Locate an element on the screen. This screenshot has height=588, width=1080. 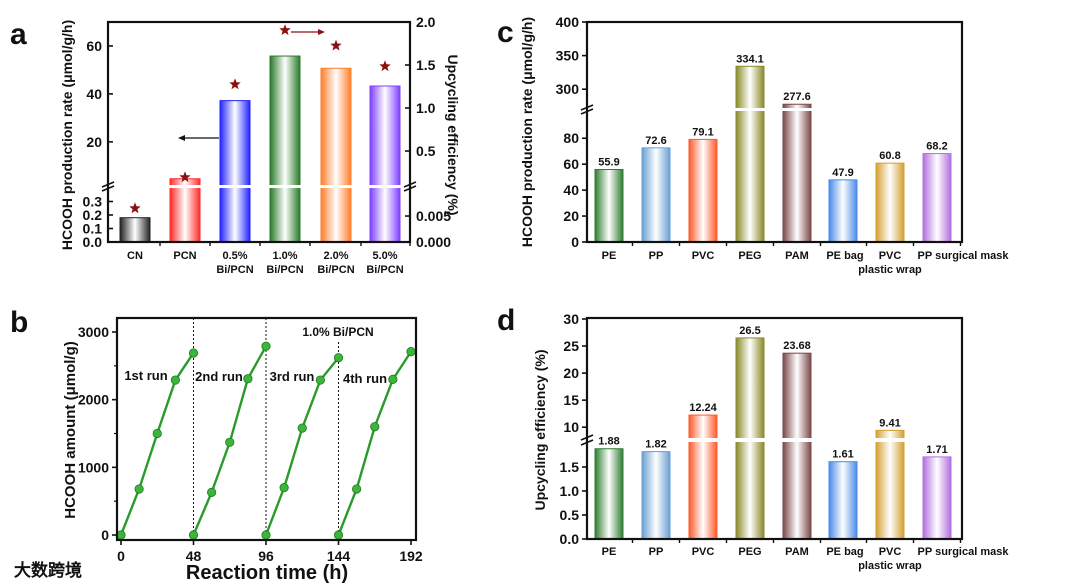
panel-label-d: d is located at coordinates (506, 320).